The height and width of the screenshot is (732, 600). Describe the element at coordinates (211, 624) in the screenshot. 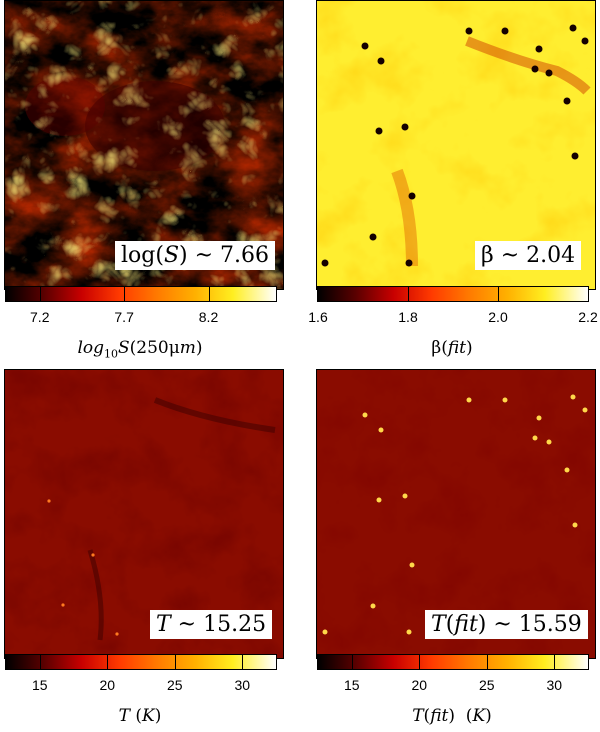

I see `annotation-temperature: T ~ 15.25` at that location.